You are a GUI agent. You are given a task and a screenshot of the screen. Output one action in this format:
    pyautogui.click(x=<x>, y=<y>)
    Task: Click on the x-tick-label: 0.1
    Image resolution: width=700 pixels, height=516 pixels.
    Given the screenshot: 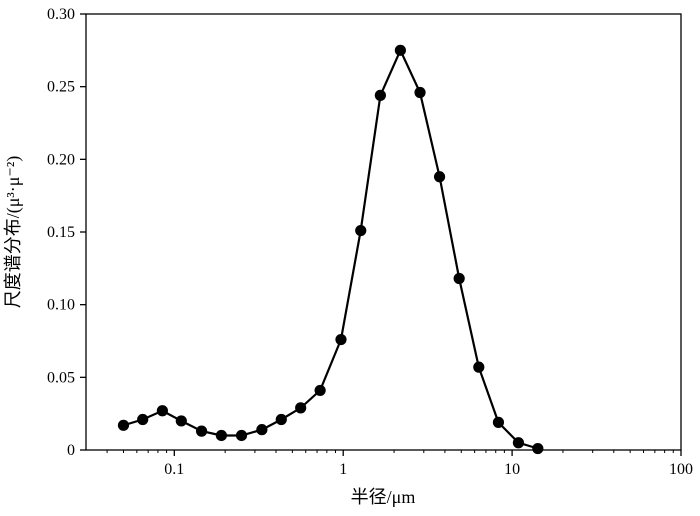 What is the action you would take?
    pyautogui.click(x=174, y=469)
    